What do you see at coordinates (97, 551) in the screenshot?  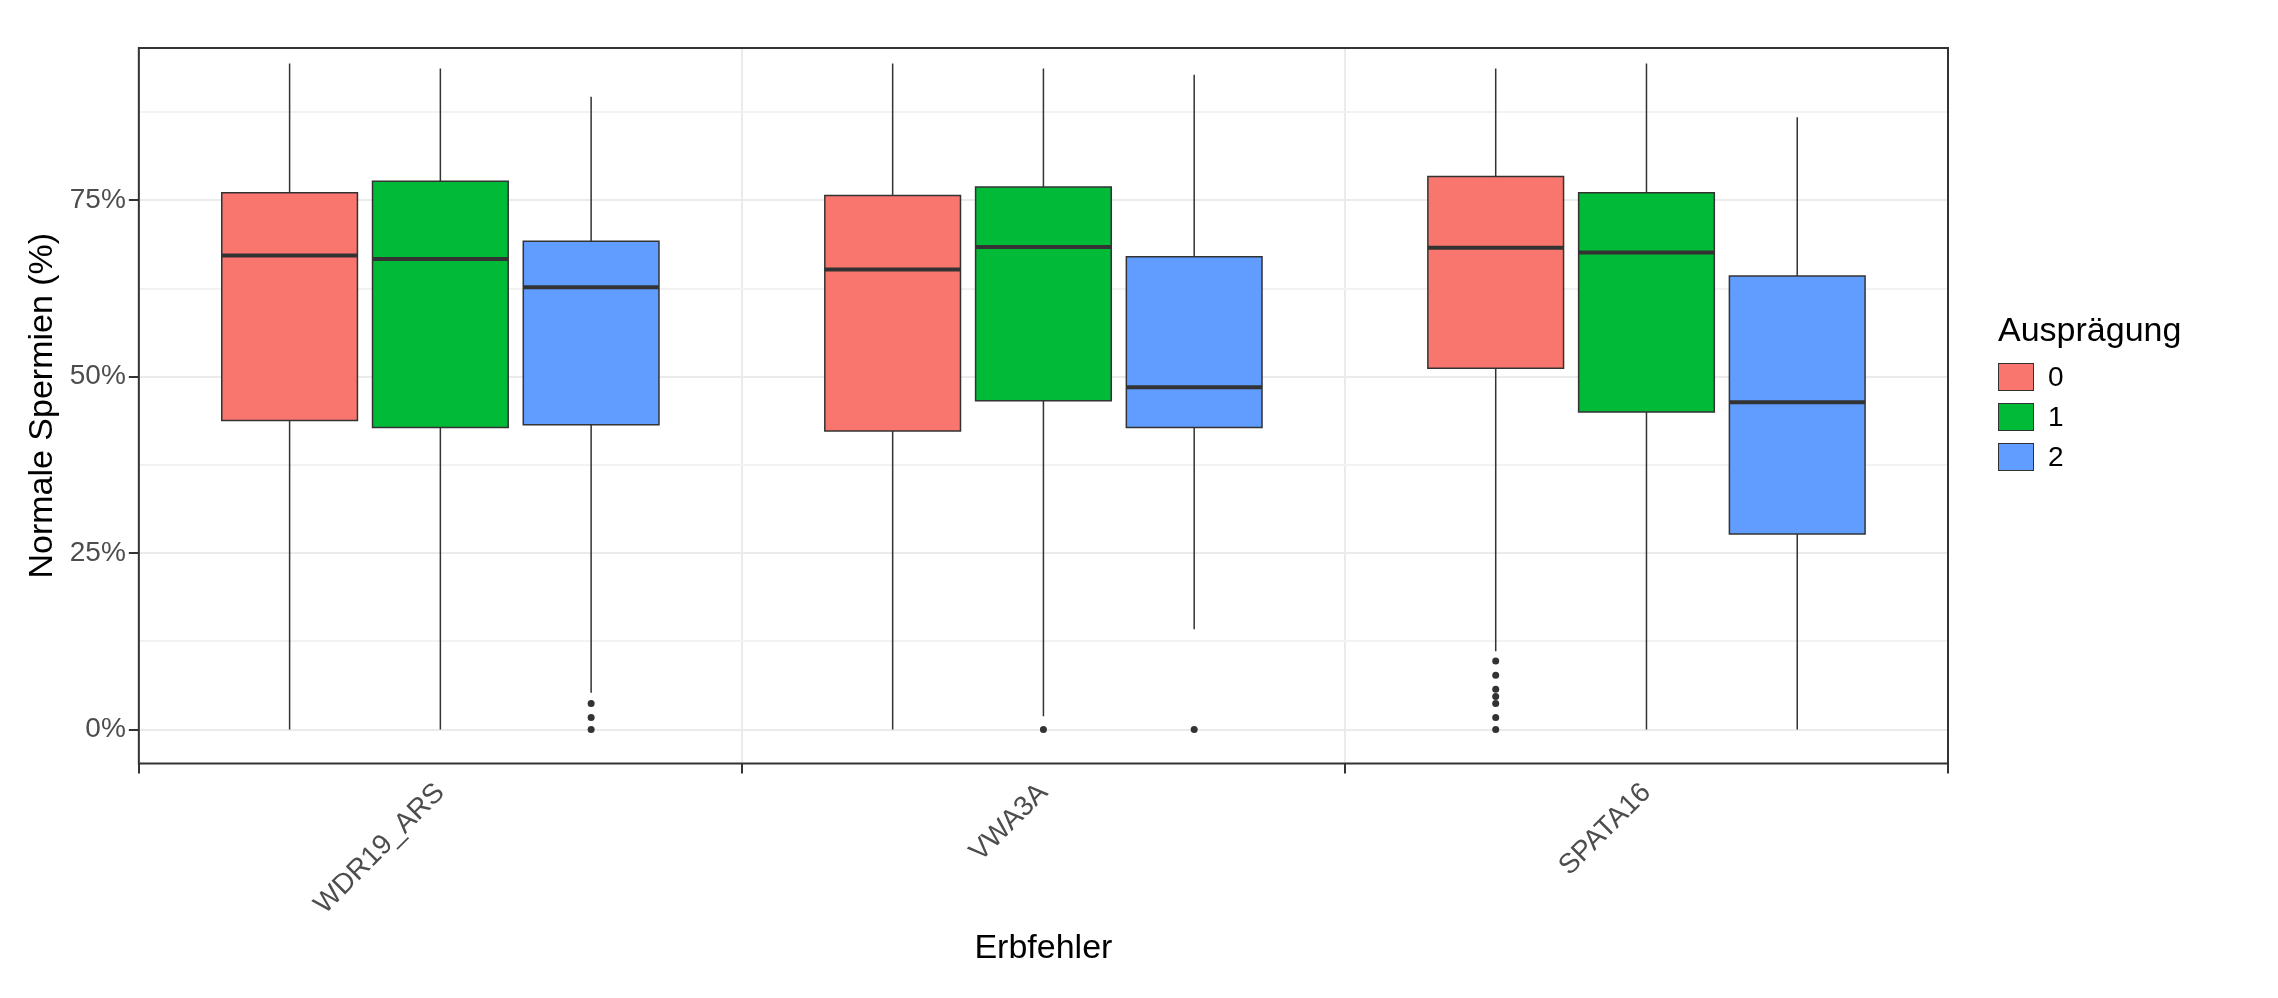 I see `y-tick-label: 25%` at bounding box center [97, 551].